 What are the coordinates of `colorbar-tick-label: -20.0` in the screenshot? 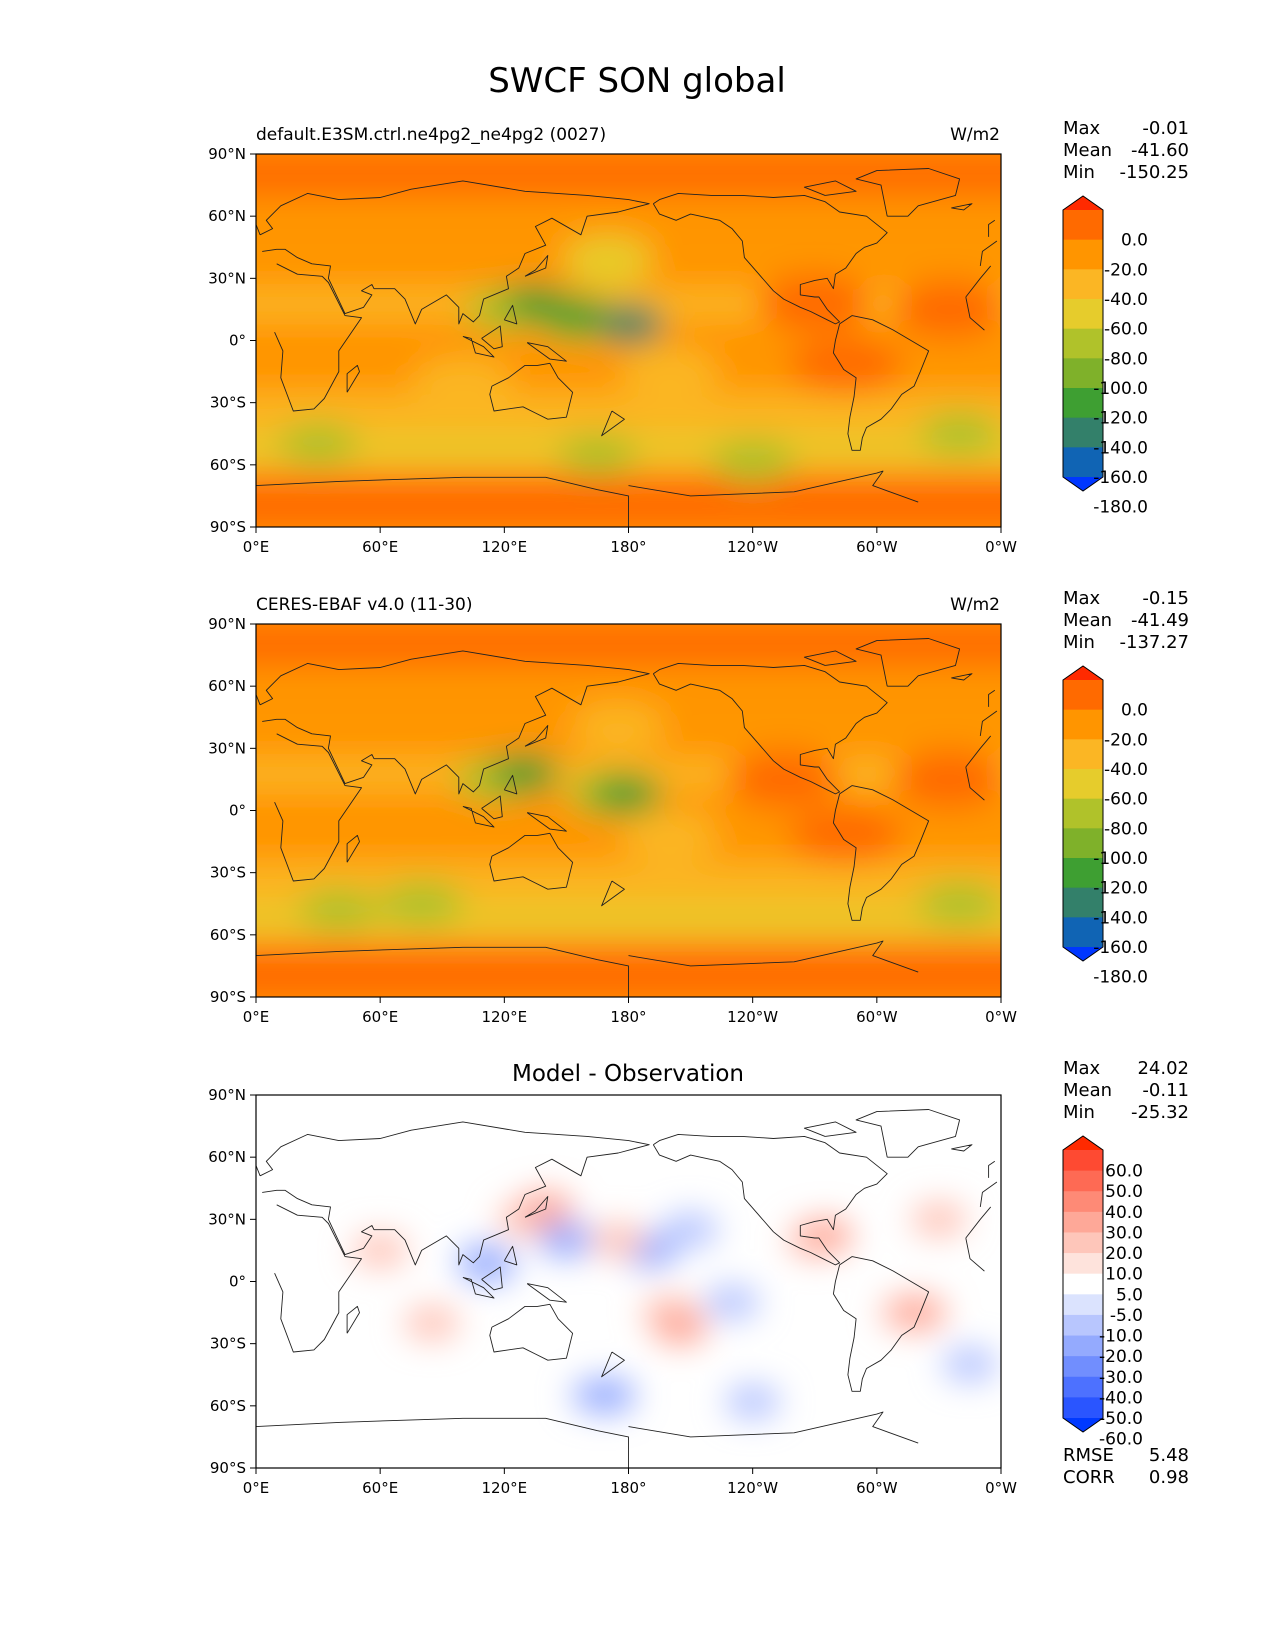 It's located at (1126, 740).